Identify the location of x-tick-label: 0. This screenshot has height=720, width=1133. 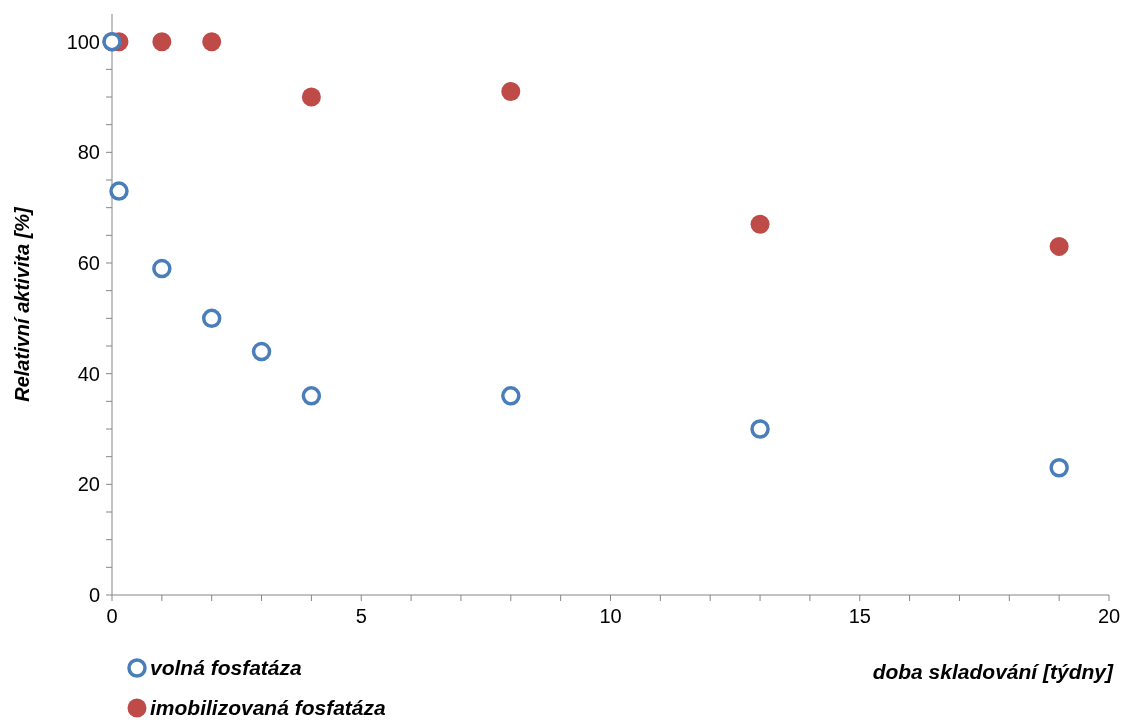
(112, 616).